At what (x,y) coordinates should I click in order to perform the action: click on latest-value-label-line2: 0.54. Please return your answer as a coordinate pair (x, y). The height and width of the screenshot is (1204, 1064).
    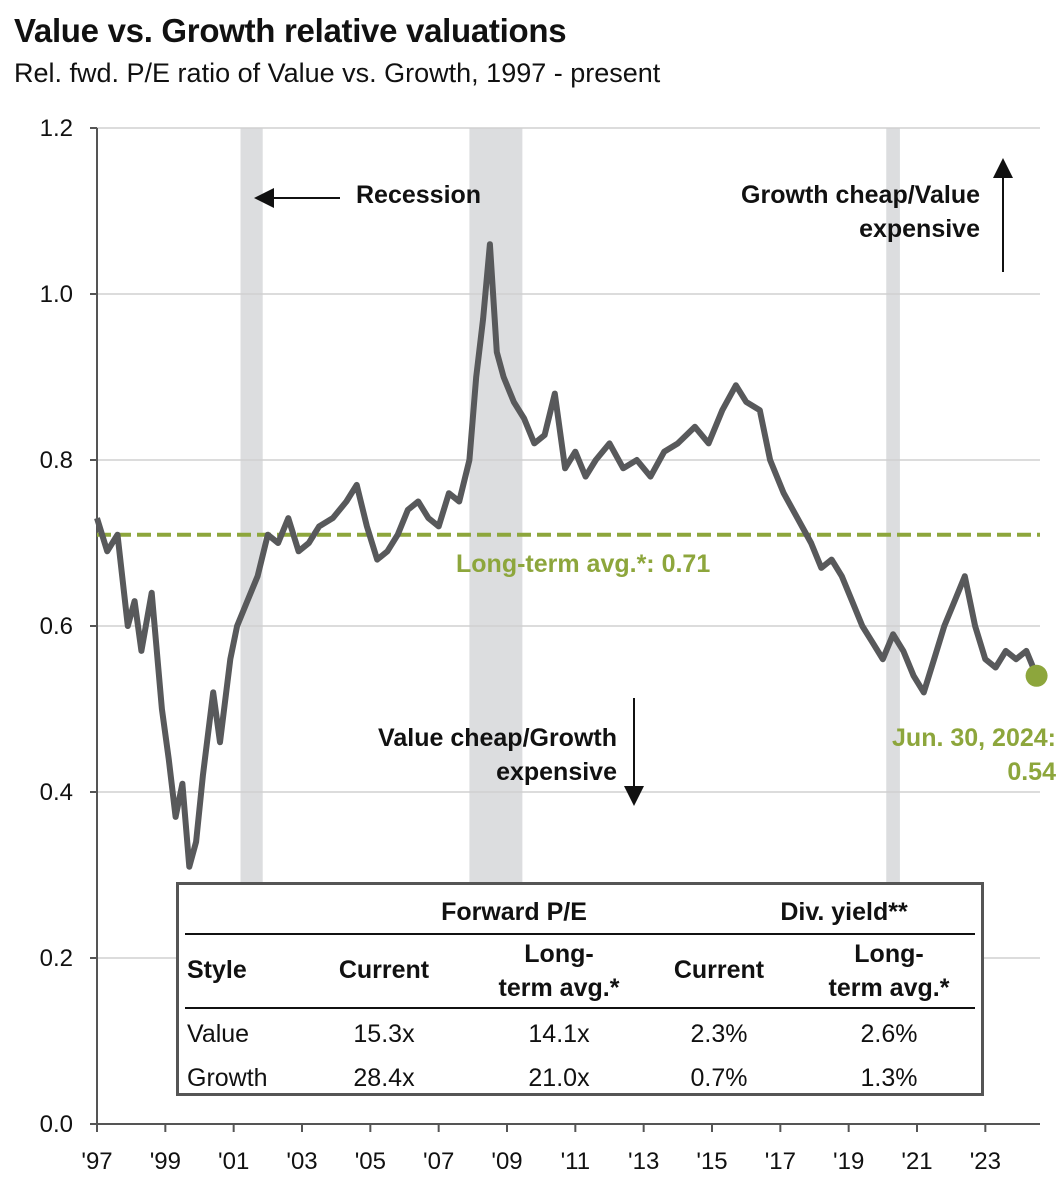
    Looking at the image, I should click on (1031, 772).